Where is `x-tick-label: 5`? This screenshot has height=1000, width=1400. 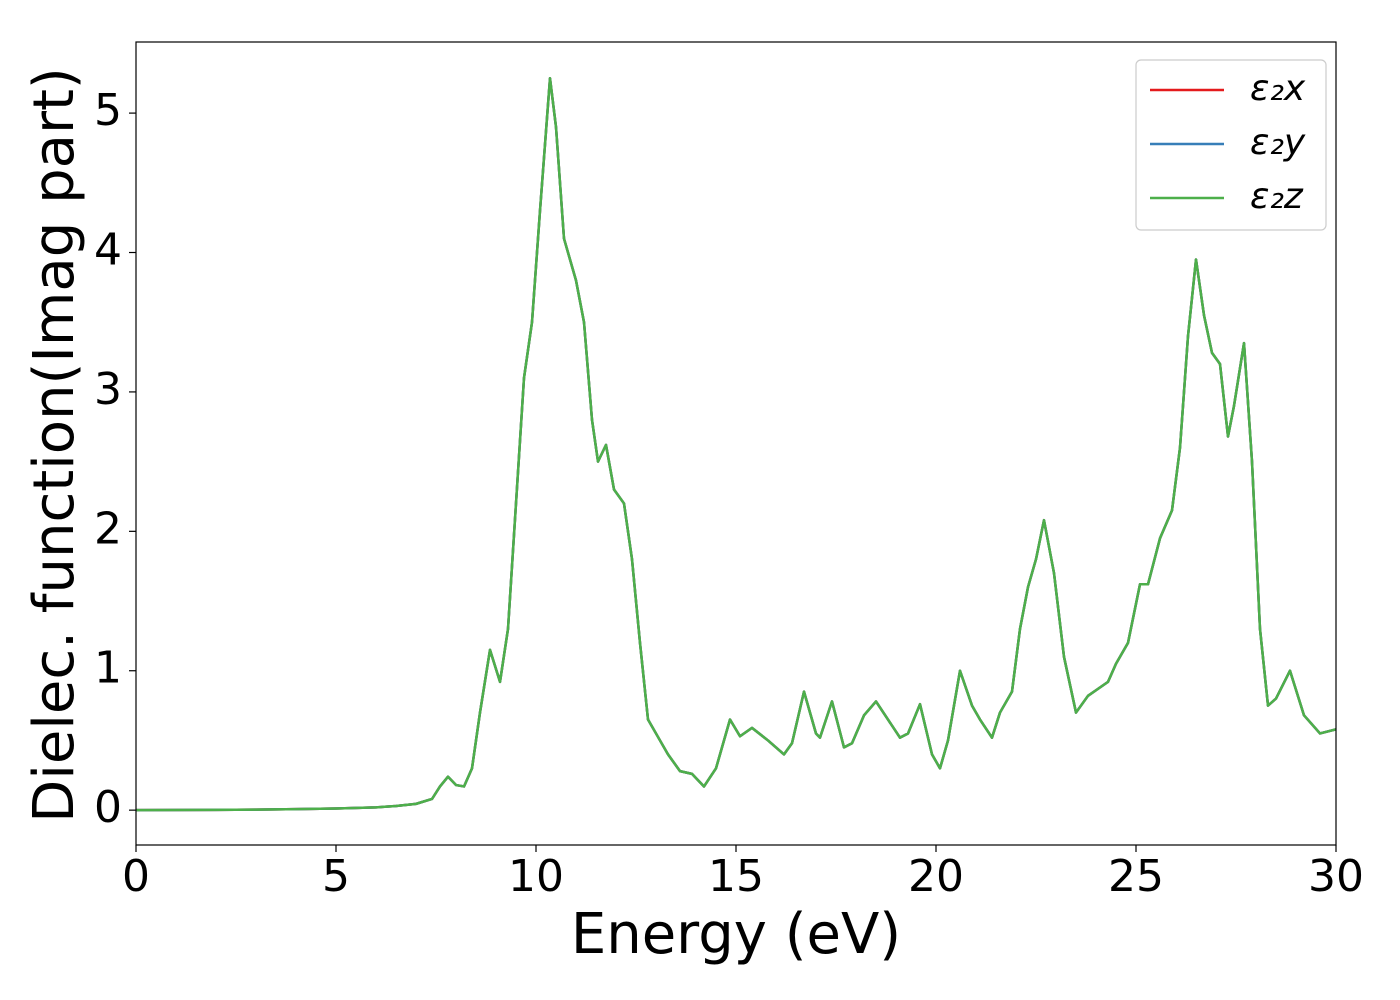 x-tick-label: 5 is located at coordinates (336, 876).